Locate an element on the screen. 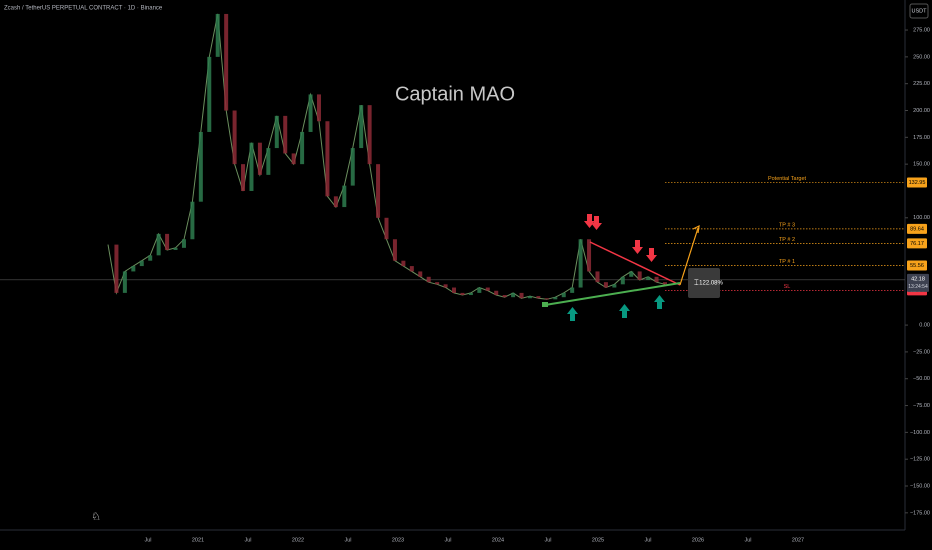 The image size is (932, 550). x-tick-label: 2025 is located at coordinates (598, 540).